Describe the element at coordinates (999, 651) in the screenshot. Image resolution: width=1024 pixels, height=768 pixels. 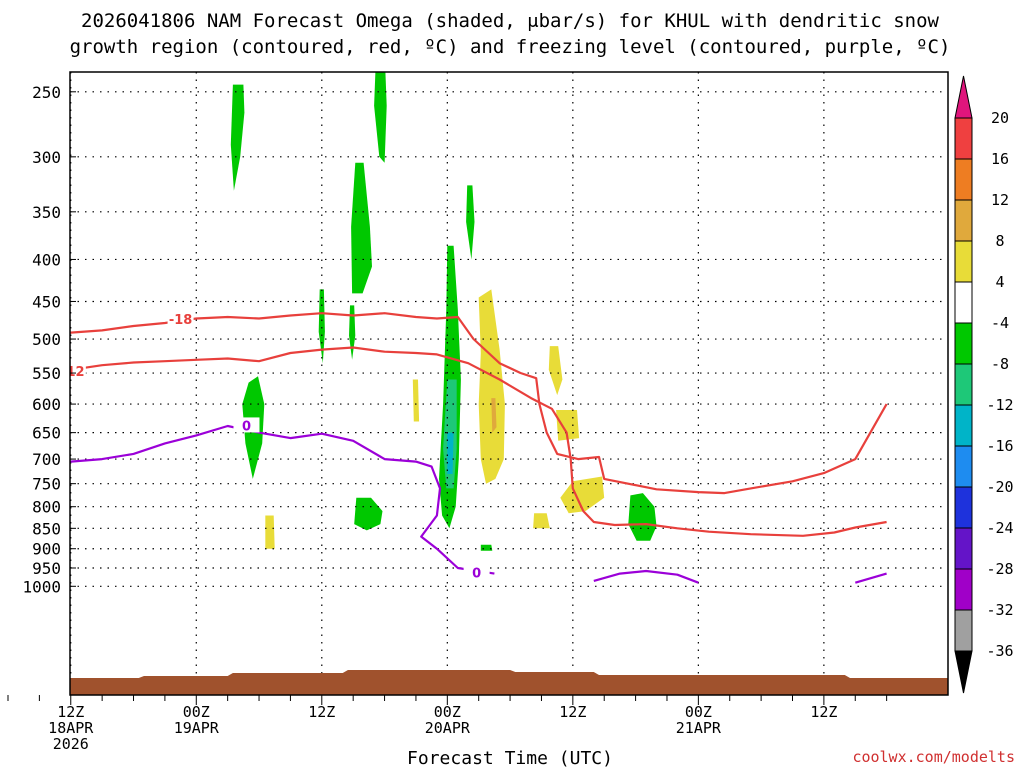
I see `colorbar-label-13: -36` at that location.